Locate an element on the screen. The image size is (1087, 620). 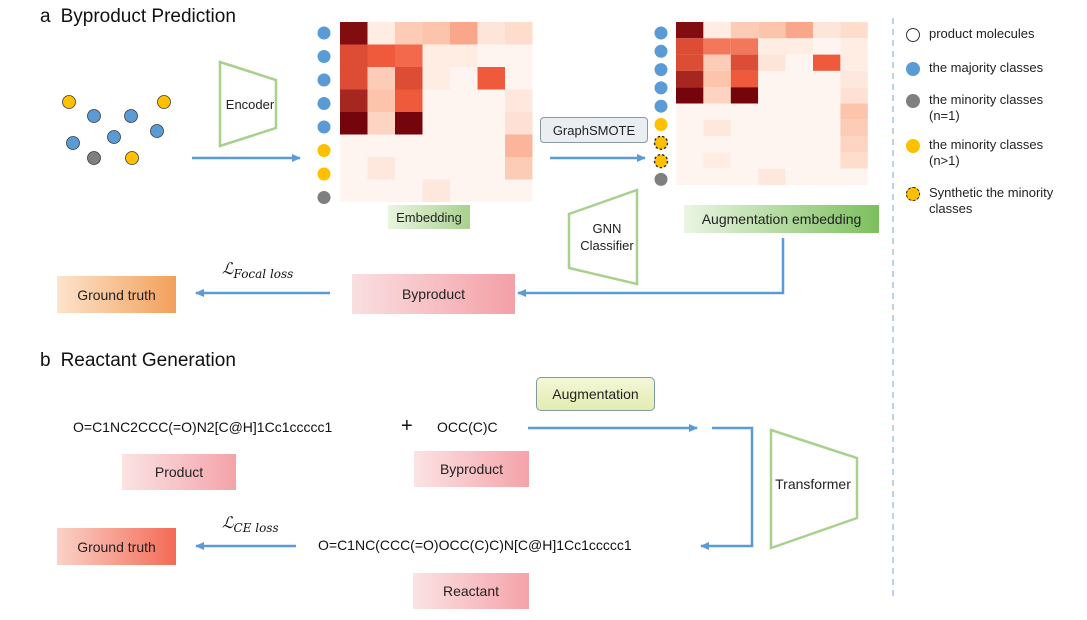
encoder-label: Encoder is located at coordinates (250, 104).